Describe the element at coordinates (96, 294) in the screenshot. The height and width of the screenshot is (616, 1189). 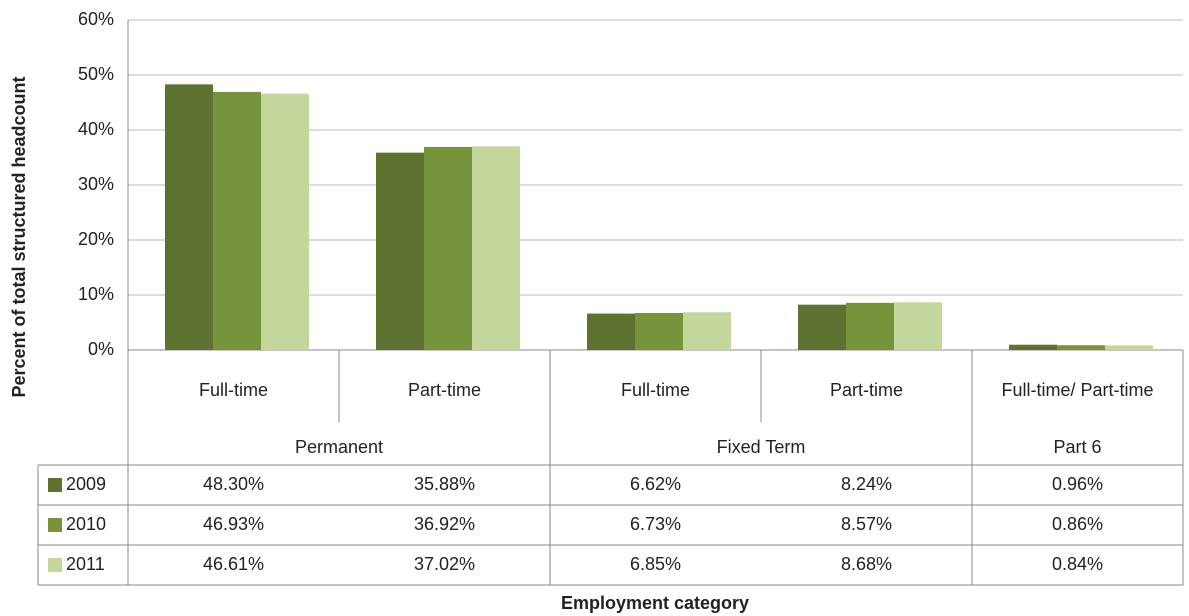
I see `y-tick-label: 10%` at that location.